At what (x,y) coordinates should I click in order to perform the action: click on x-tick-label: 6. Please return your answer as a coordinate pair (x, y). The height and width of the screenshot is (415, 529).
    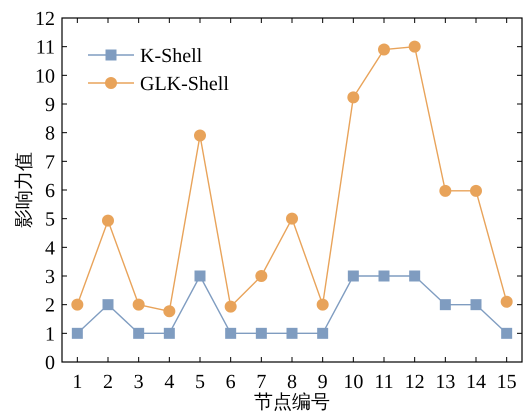
    Looking at the image, I should click on (231, 382).